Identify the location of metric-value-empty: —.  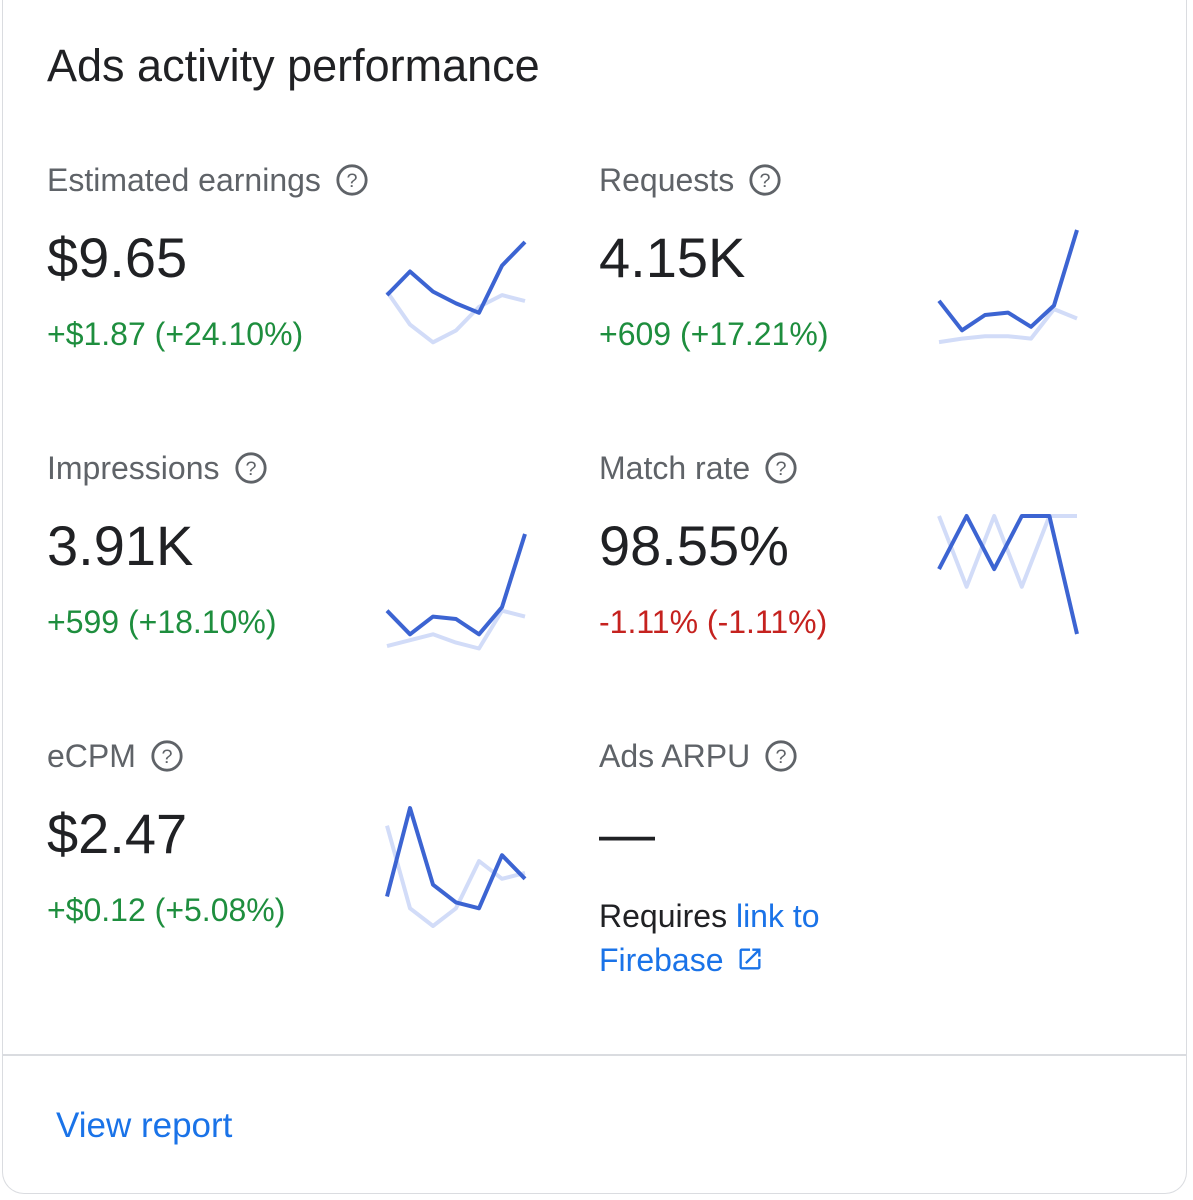
(627, 833).